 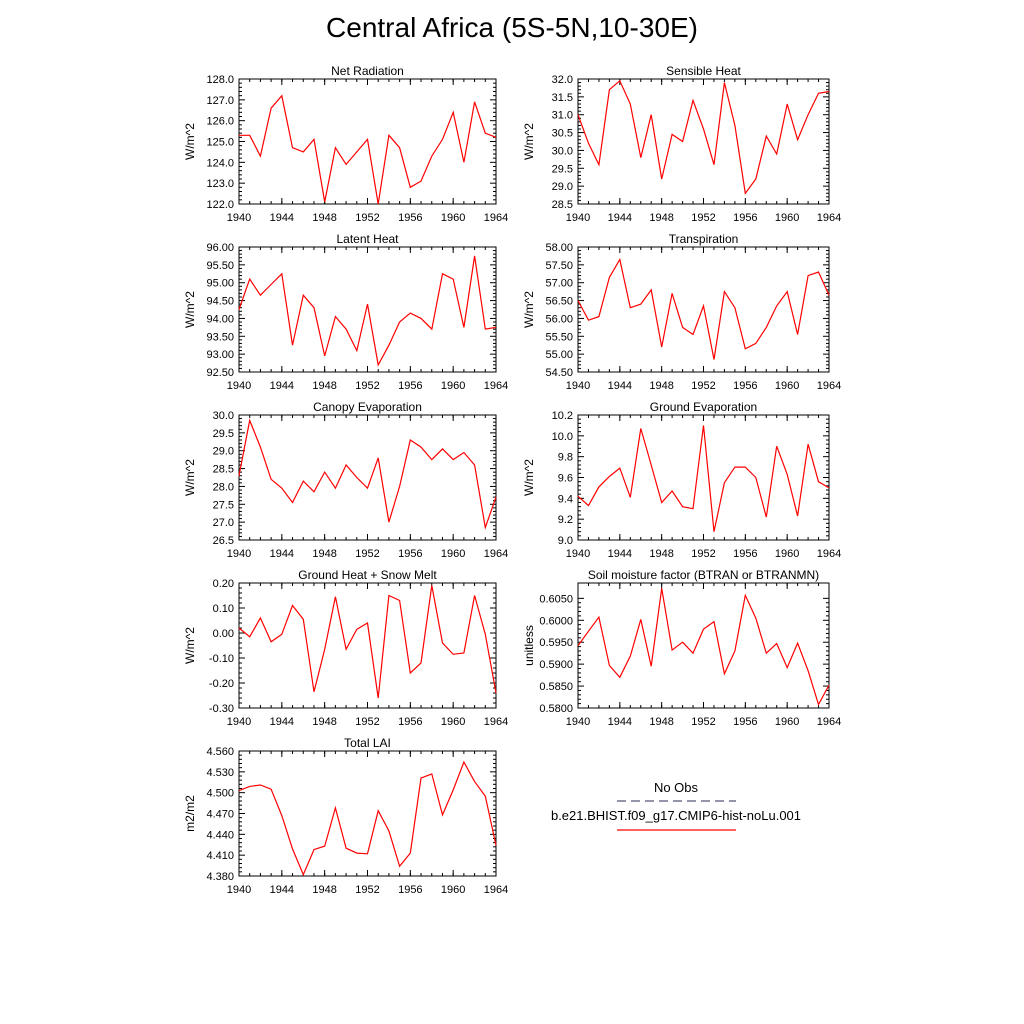 I want to click on y-tick-label: 54.50, so click(x=559, y=373).